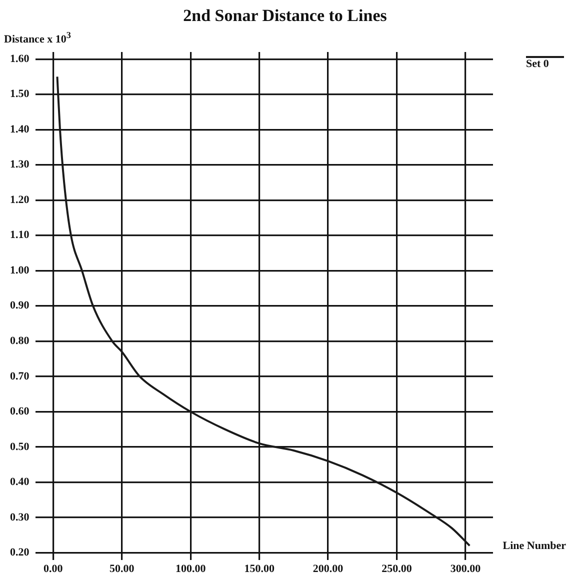 This screenshot has height=579, width=570. What do you see at coordinates (20, 235) in the screenshot?
I see `y-tick-label: 1.10` at bounding box center [20, 235].